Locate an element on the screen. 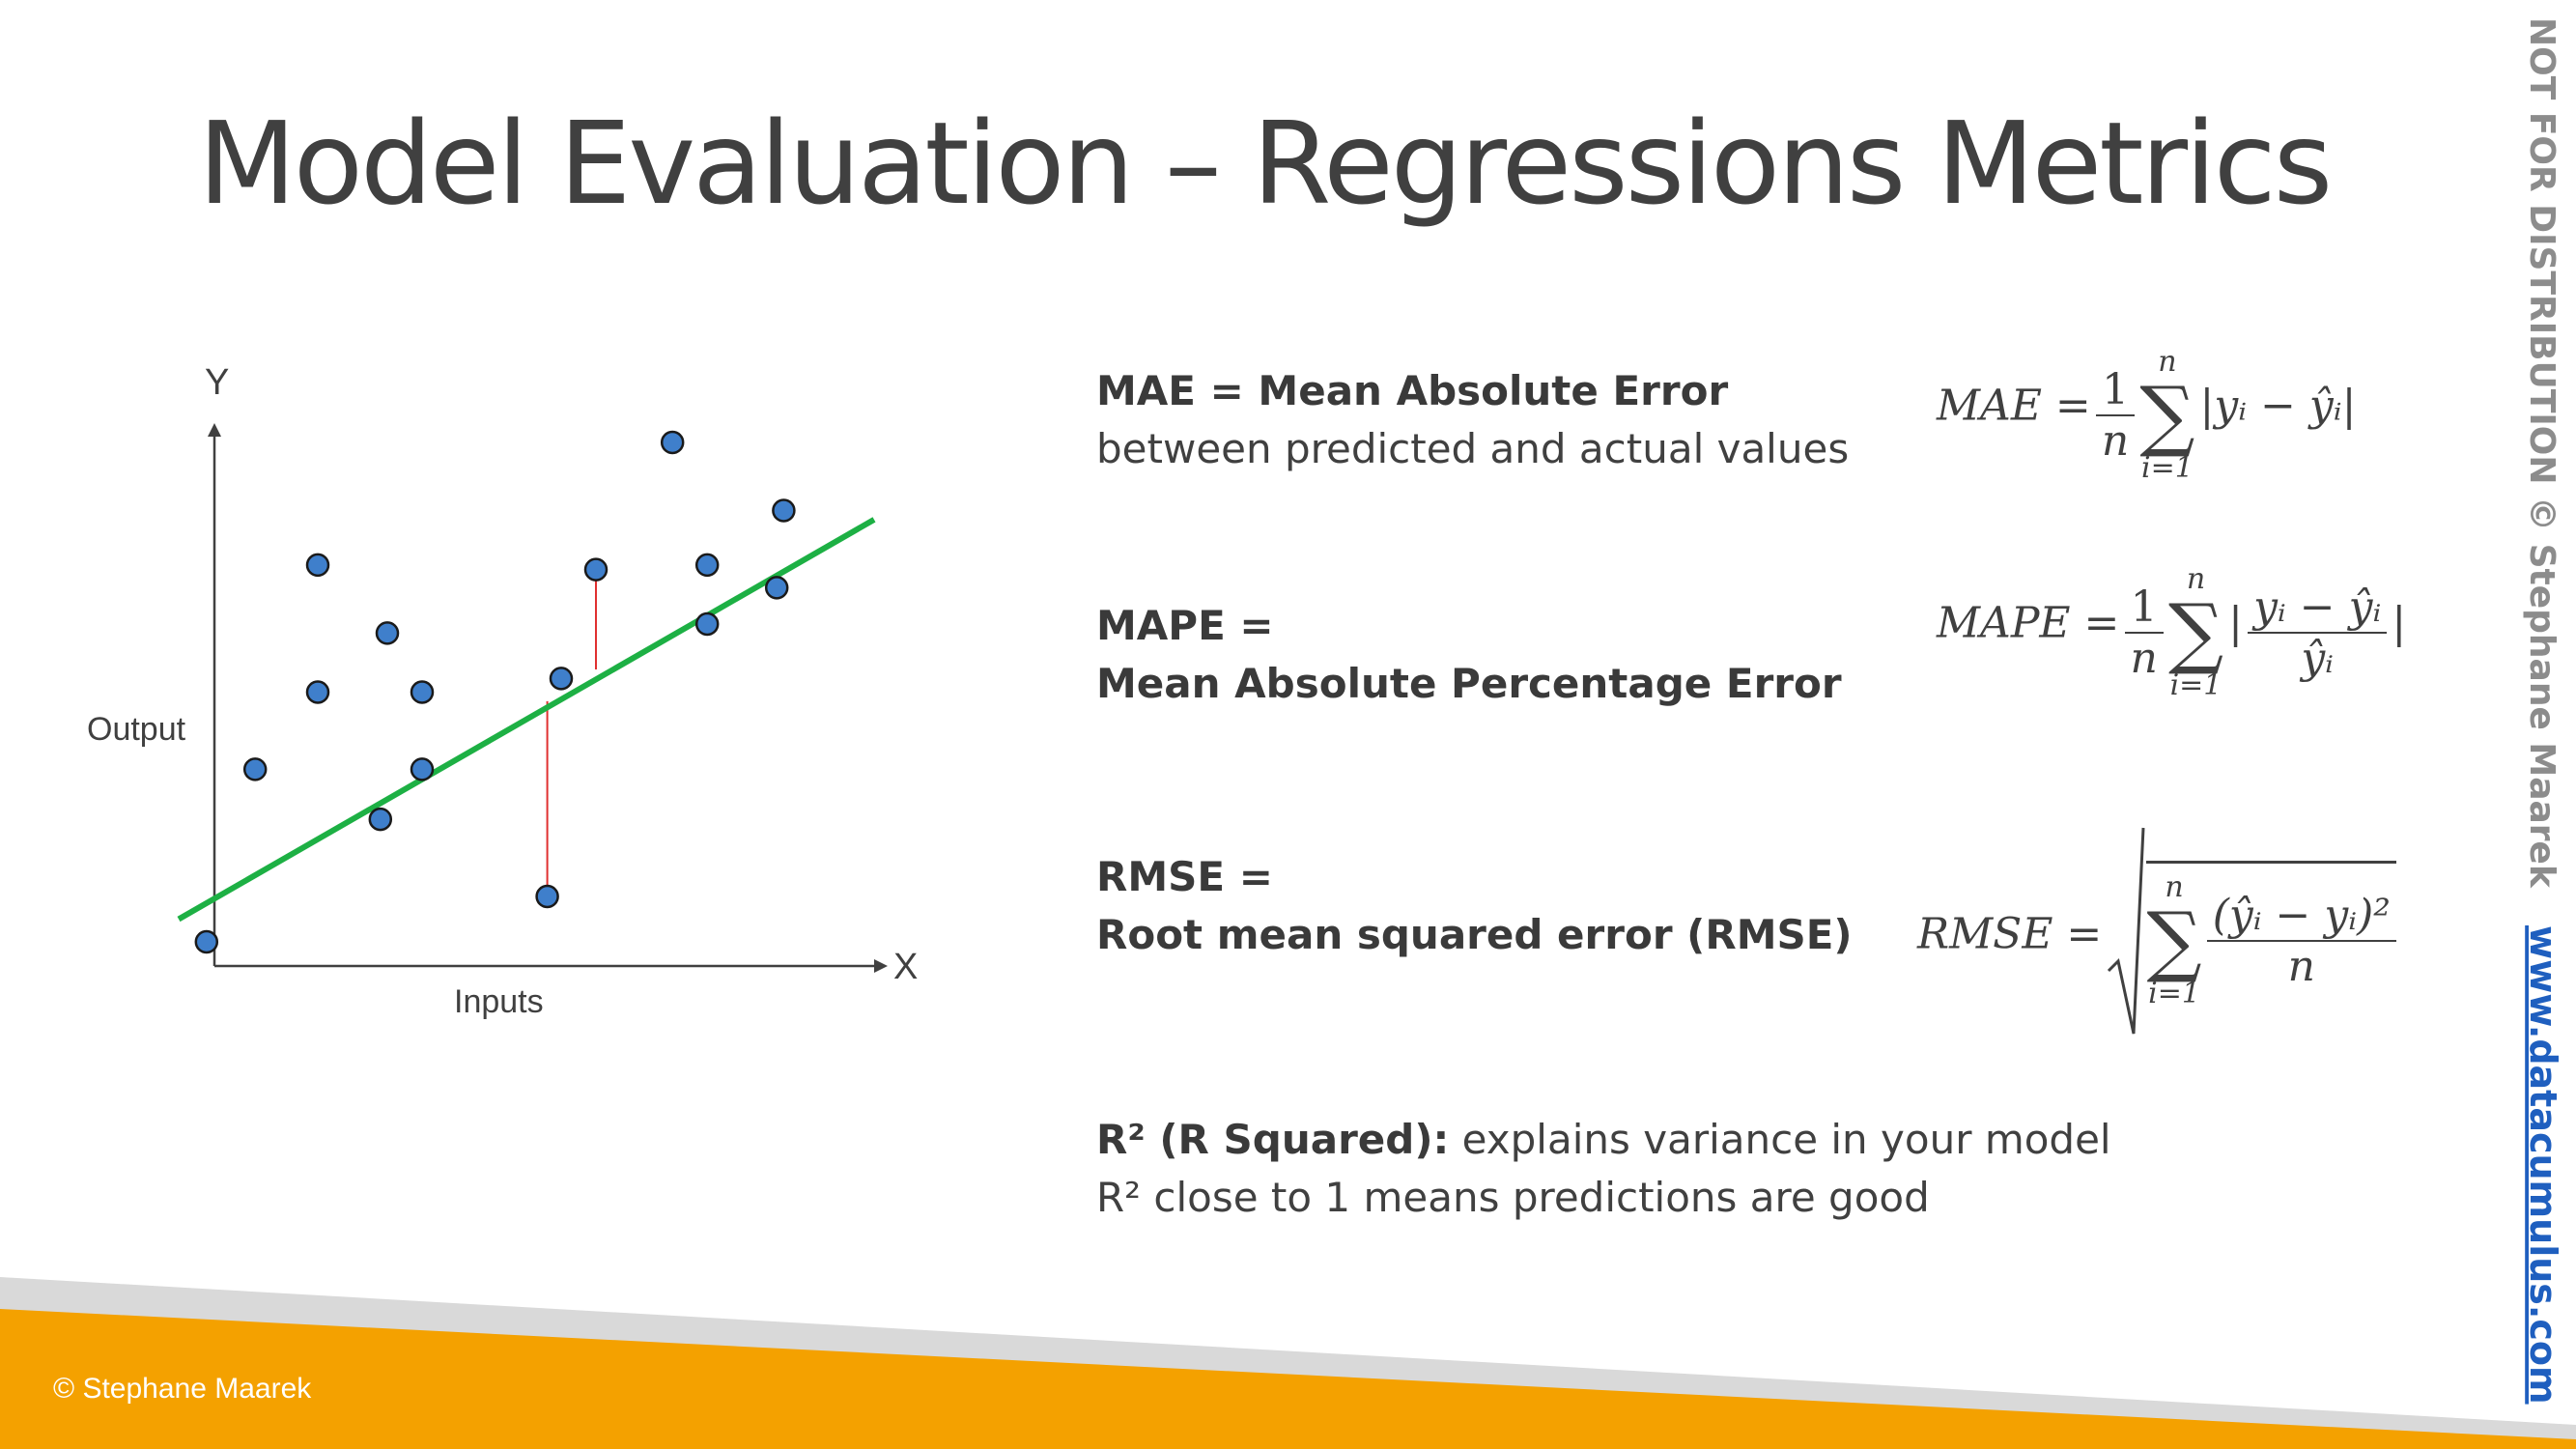 Image resolution: width=2576 pixels, height=1449 pixels. data-points is located at coordinates (495, 692).